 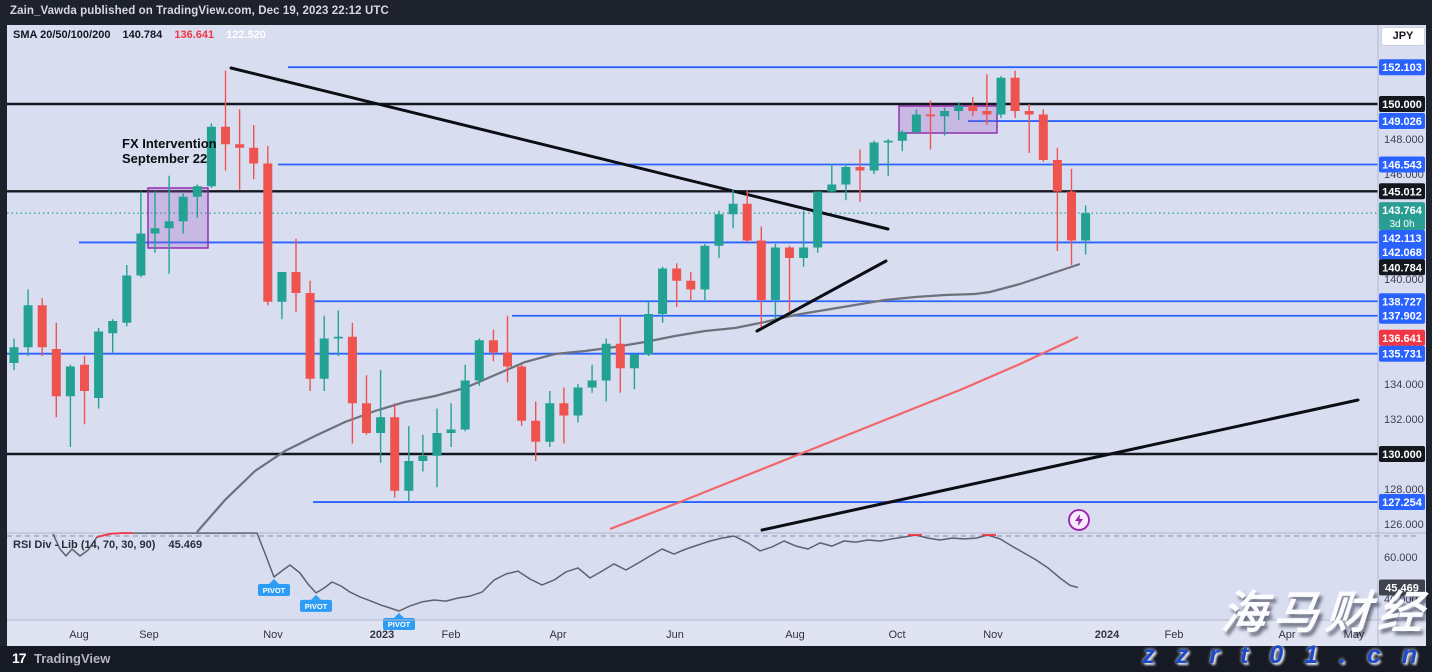 What do you see at coordinates (1401, 224) in the screenshot?
I see `price-tag-countdown: 3d 0h` at bounding box center [1401, 224].